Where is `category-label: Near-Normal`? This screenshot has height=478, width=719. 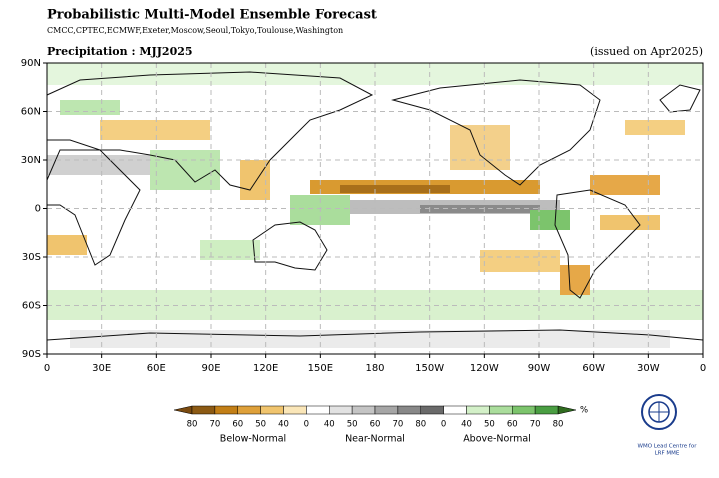
category-label: Near-Normal is located at coordinates (375, 439).